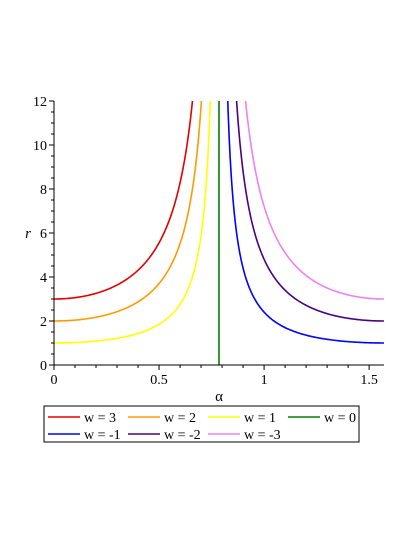 The width and height of the screenshot is (415, 537). I want to click on legend-label-3: w = 0, so click(340, 418).